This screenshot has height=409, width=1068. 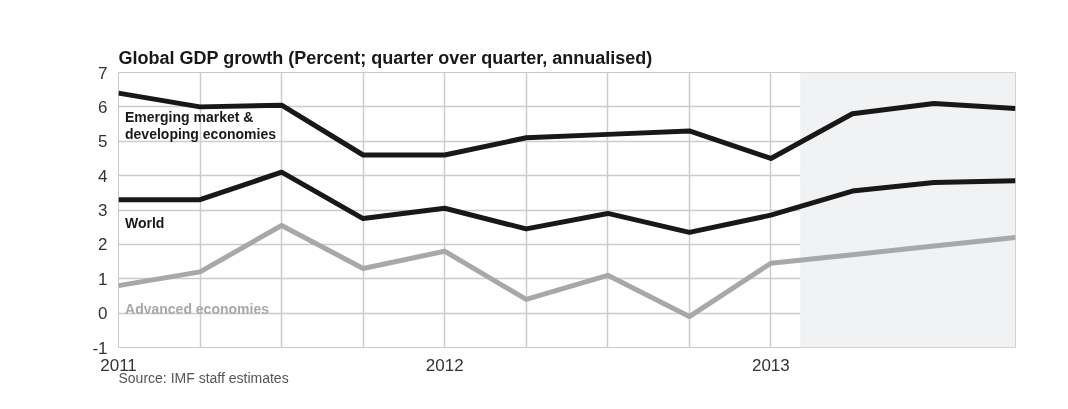 What do you see at coordinates (197, 309) in the screenshot?
I see `series-label: Advanced economies` at bounding box center [197, 309].